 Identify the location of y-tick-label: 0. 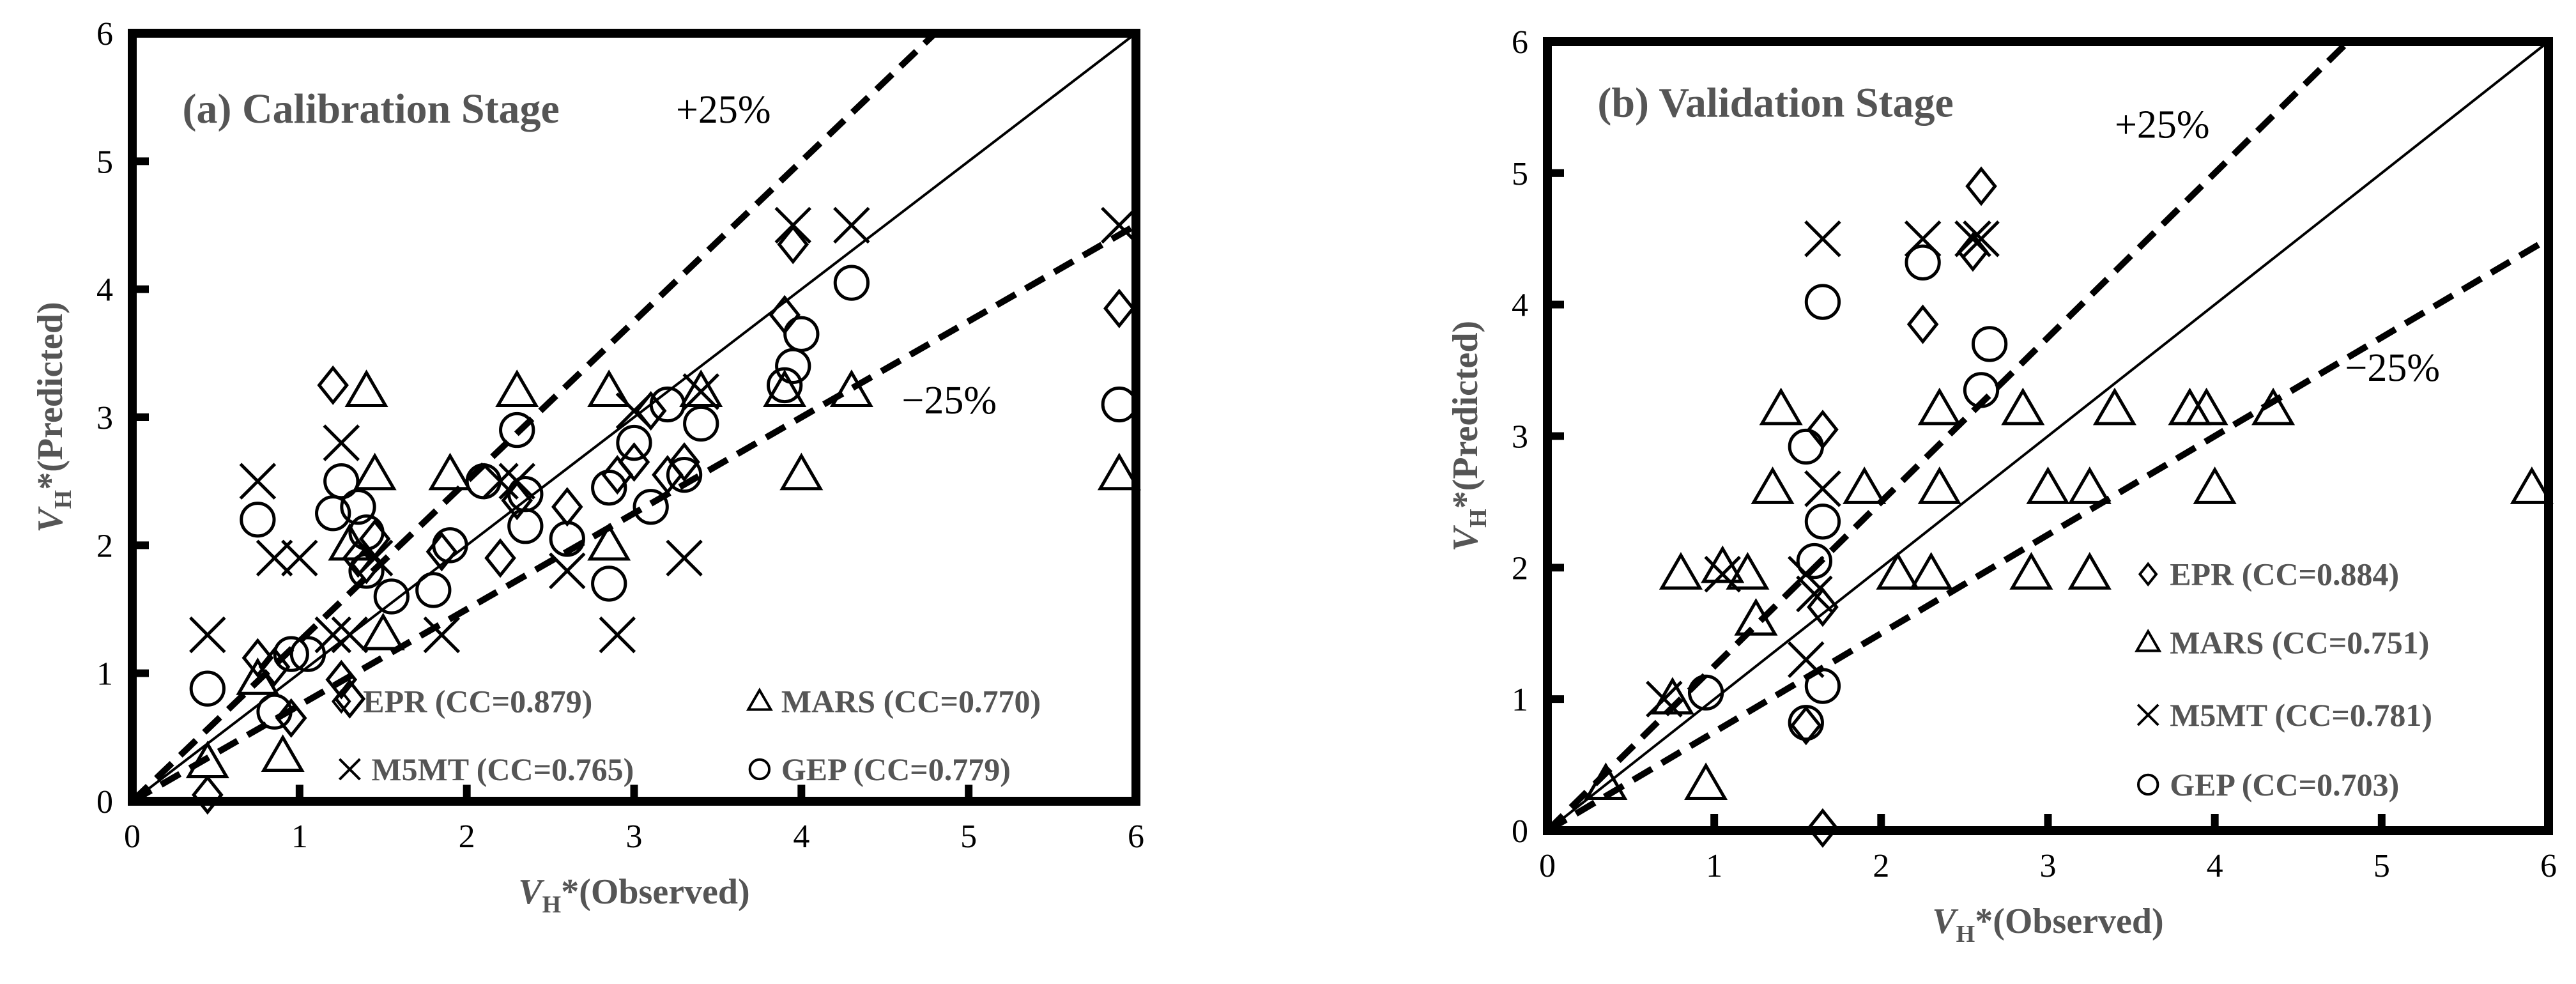
(1520, 831).